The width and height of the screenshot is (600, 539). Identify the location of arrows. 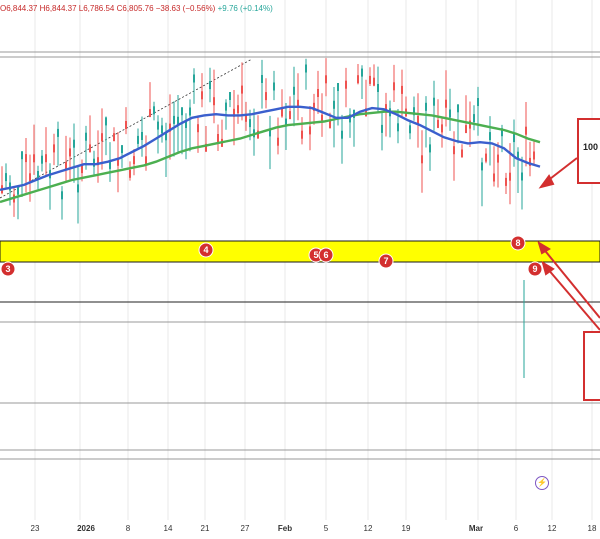
(568, 244).